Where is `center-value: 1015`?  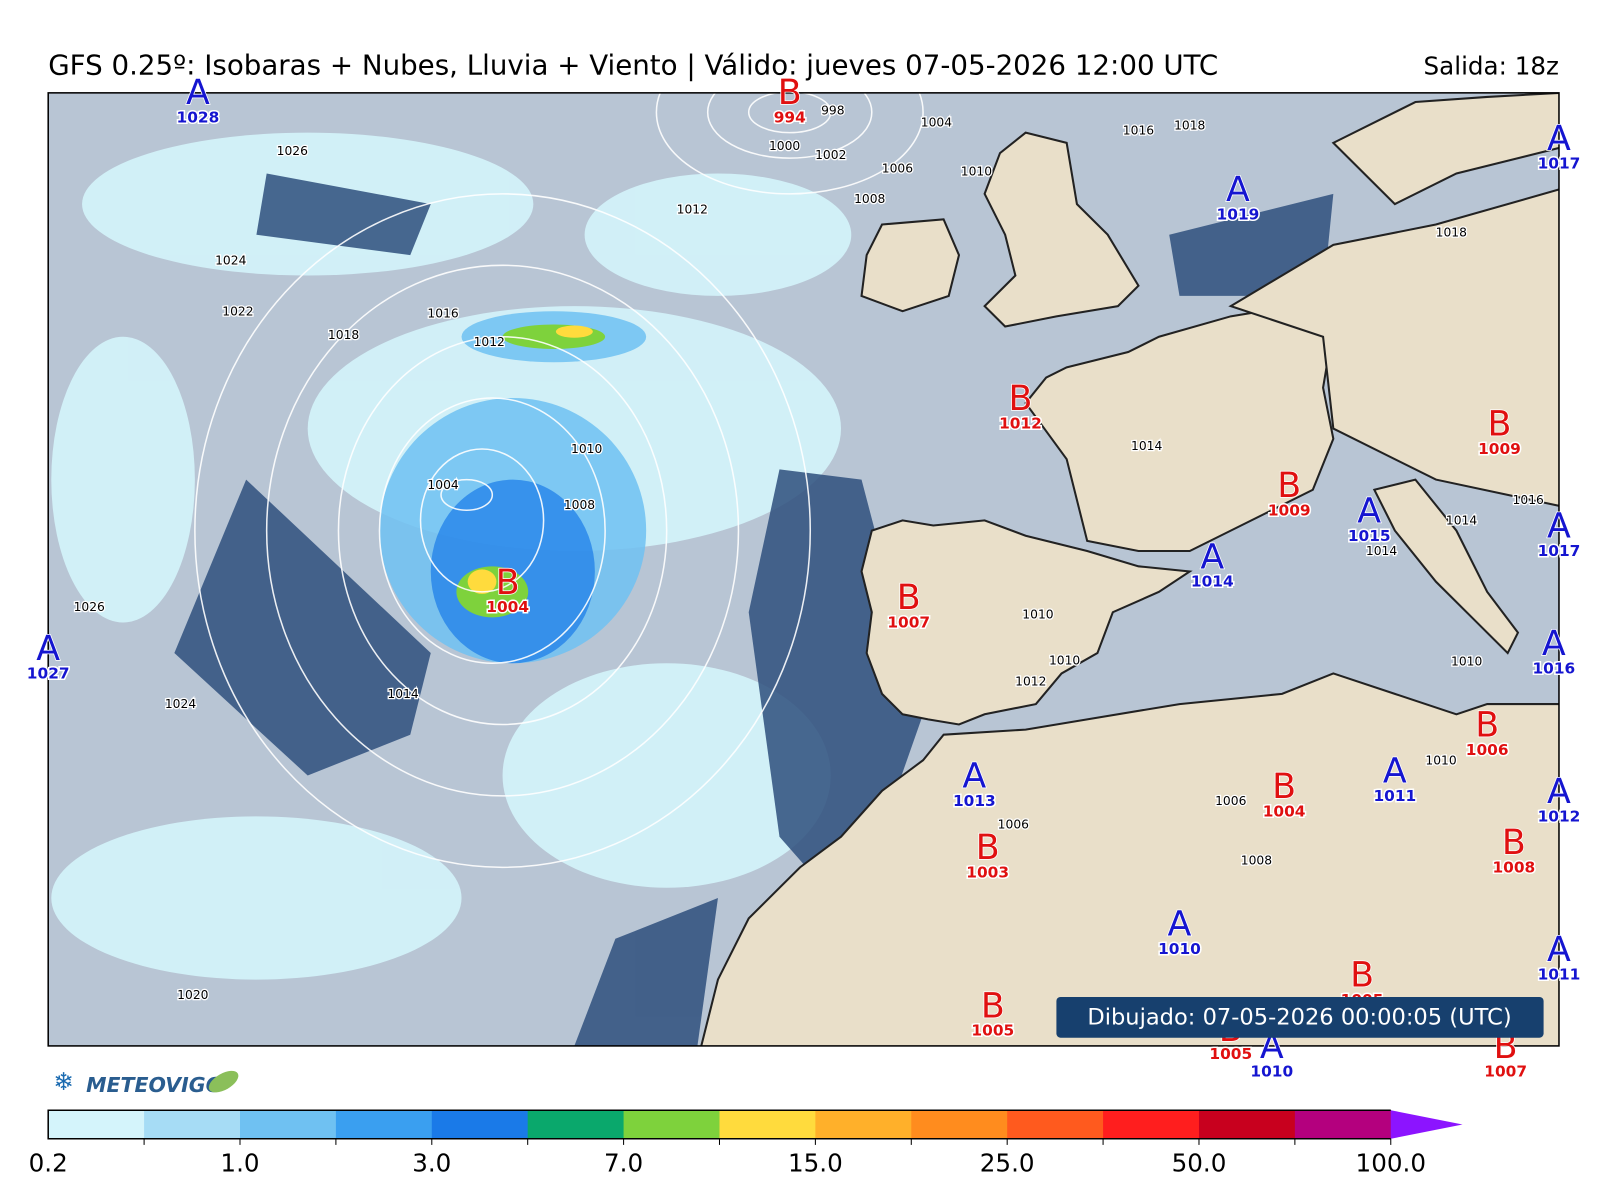
center-value: 1015 is located at coordinates (1369, 536).